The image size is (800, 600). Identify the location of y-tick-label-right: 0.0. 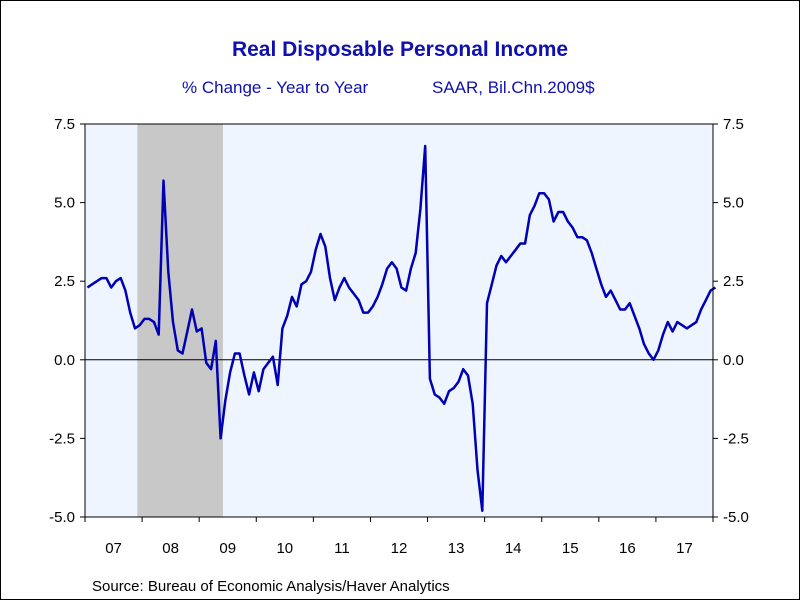
(733, 360).